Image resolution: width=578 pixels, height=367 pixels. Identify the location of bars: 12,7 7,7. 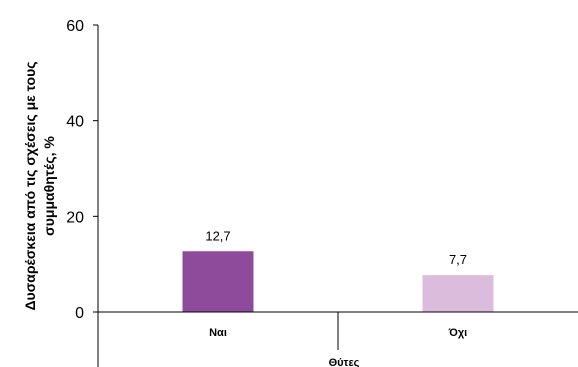
(338, 270).